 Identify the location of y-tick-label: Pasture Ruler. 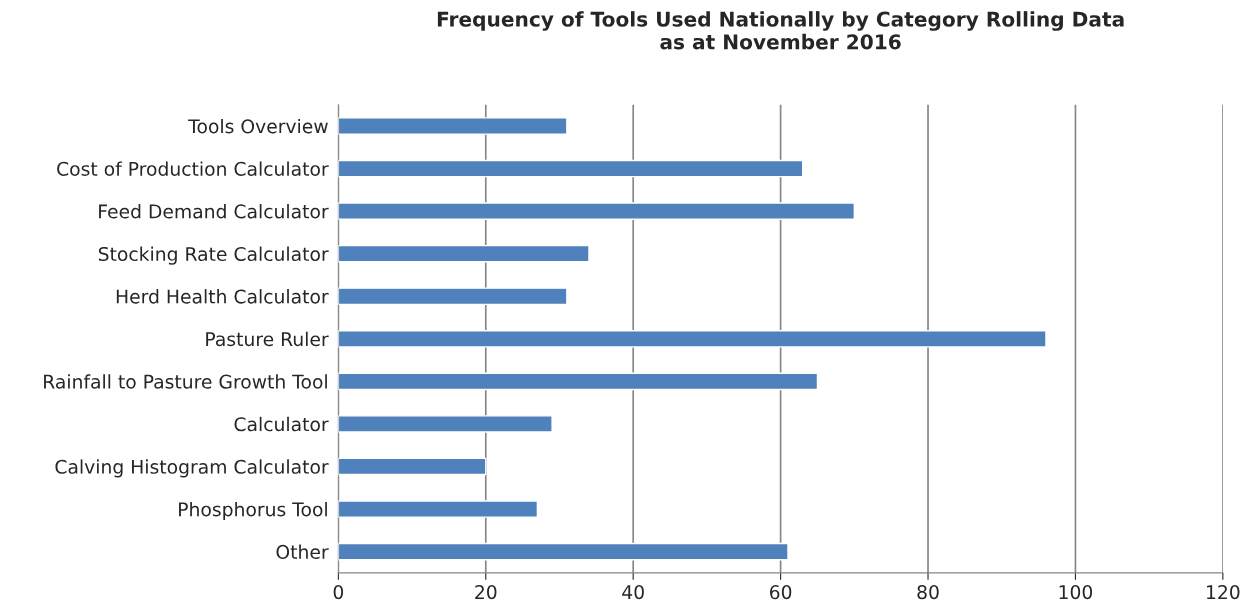
(267, 339).